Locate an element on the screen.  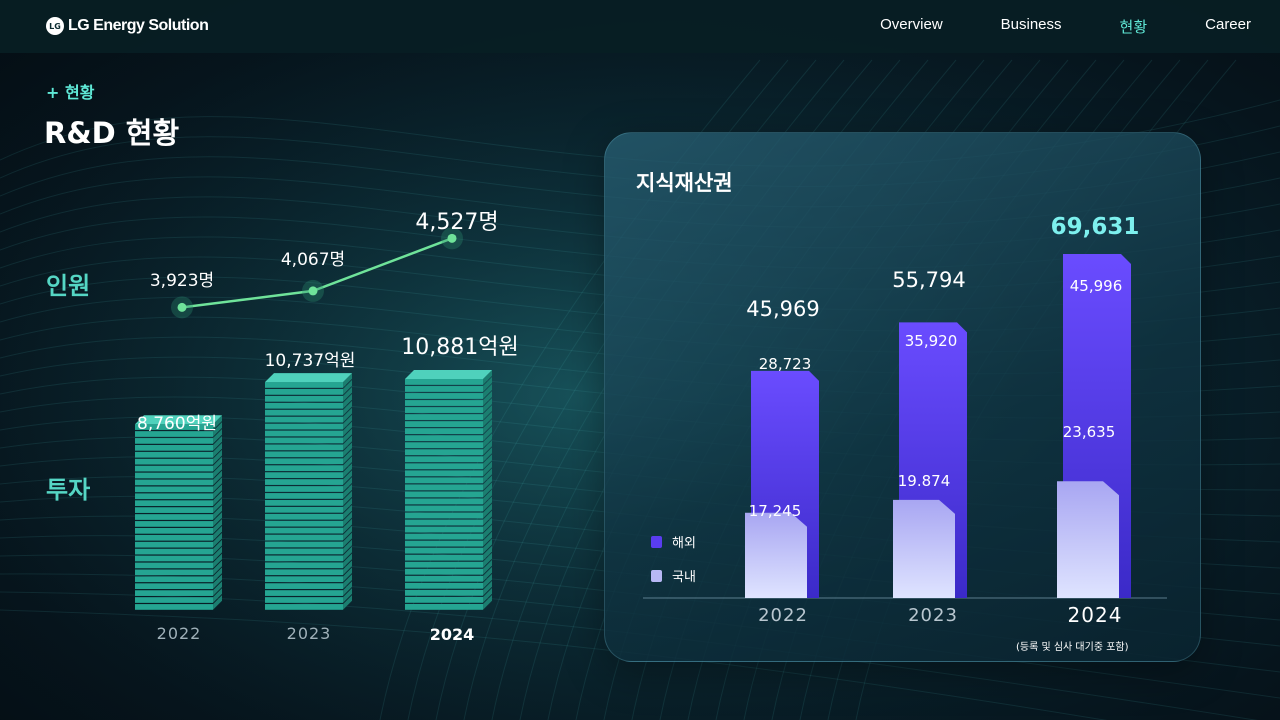
people-label-2023: 4,067명 is located at coordinates (313, 260).